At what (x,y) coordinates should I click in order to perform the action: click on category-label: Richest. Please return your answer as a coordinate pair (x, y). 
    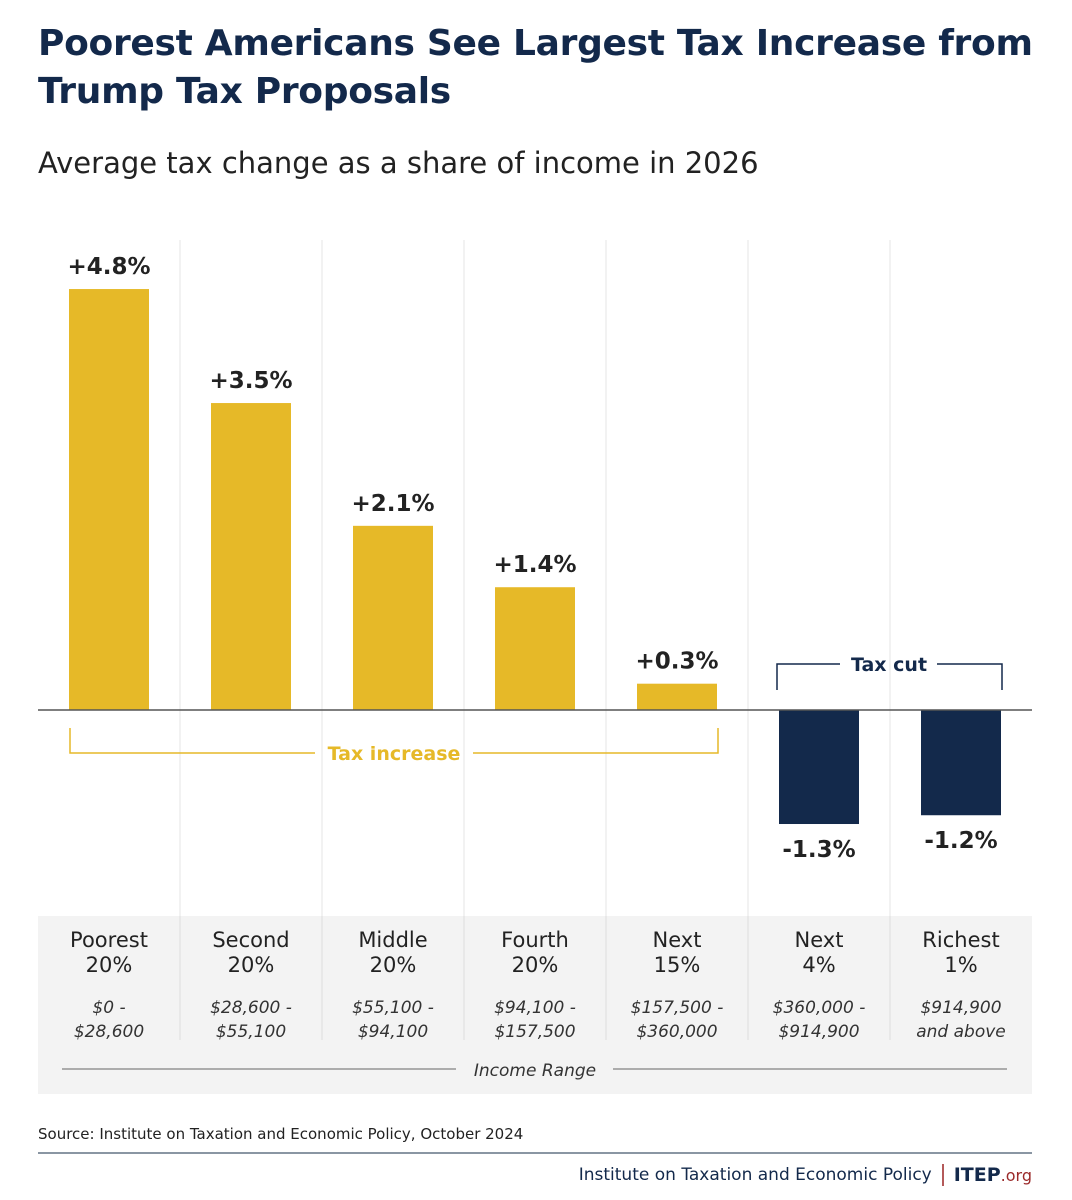
    Looking at the image, I should click on (960, 940).